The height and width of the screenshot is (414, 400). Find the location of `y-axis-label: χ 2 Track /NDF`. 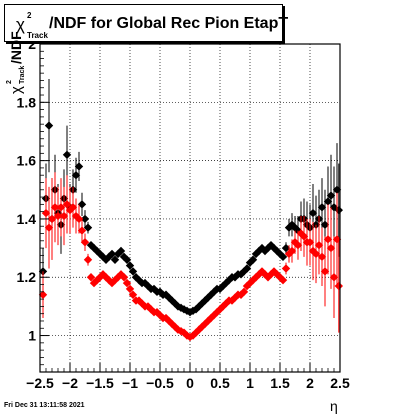

y-axis-label: χ 2 Track /NDF is located at coordinates (15, 87).